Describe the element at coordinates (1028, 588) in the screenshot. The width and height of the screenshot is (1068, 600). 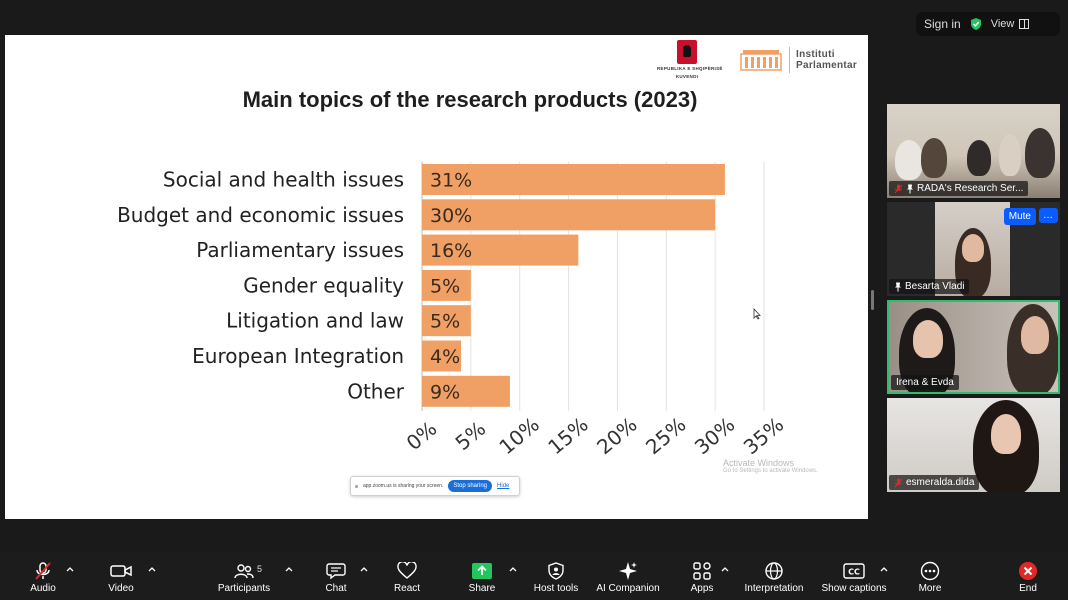
I see `end-label: End` at that location.